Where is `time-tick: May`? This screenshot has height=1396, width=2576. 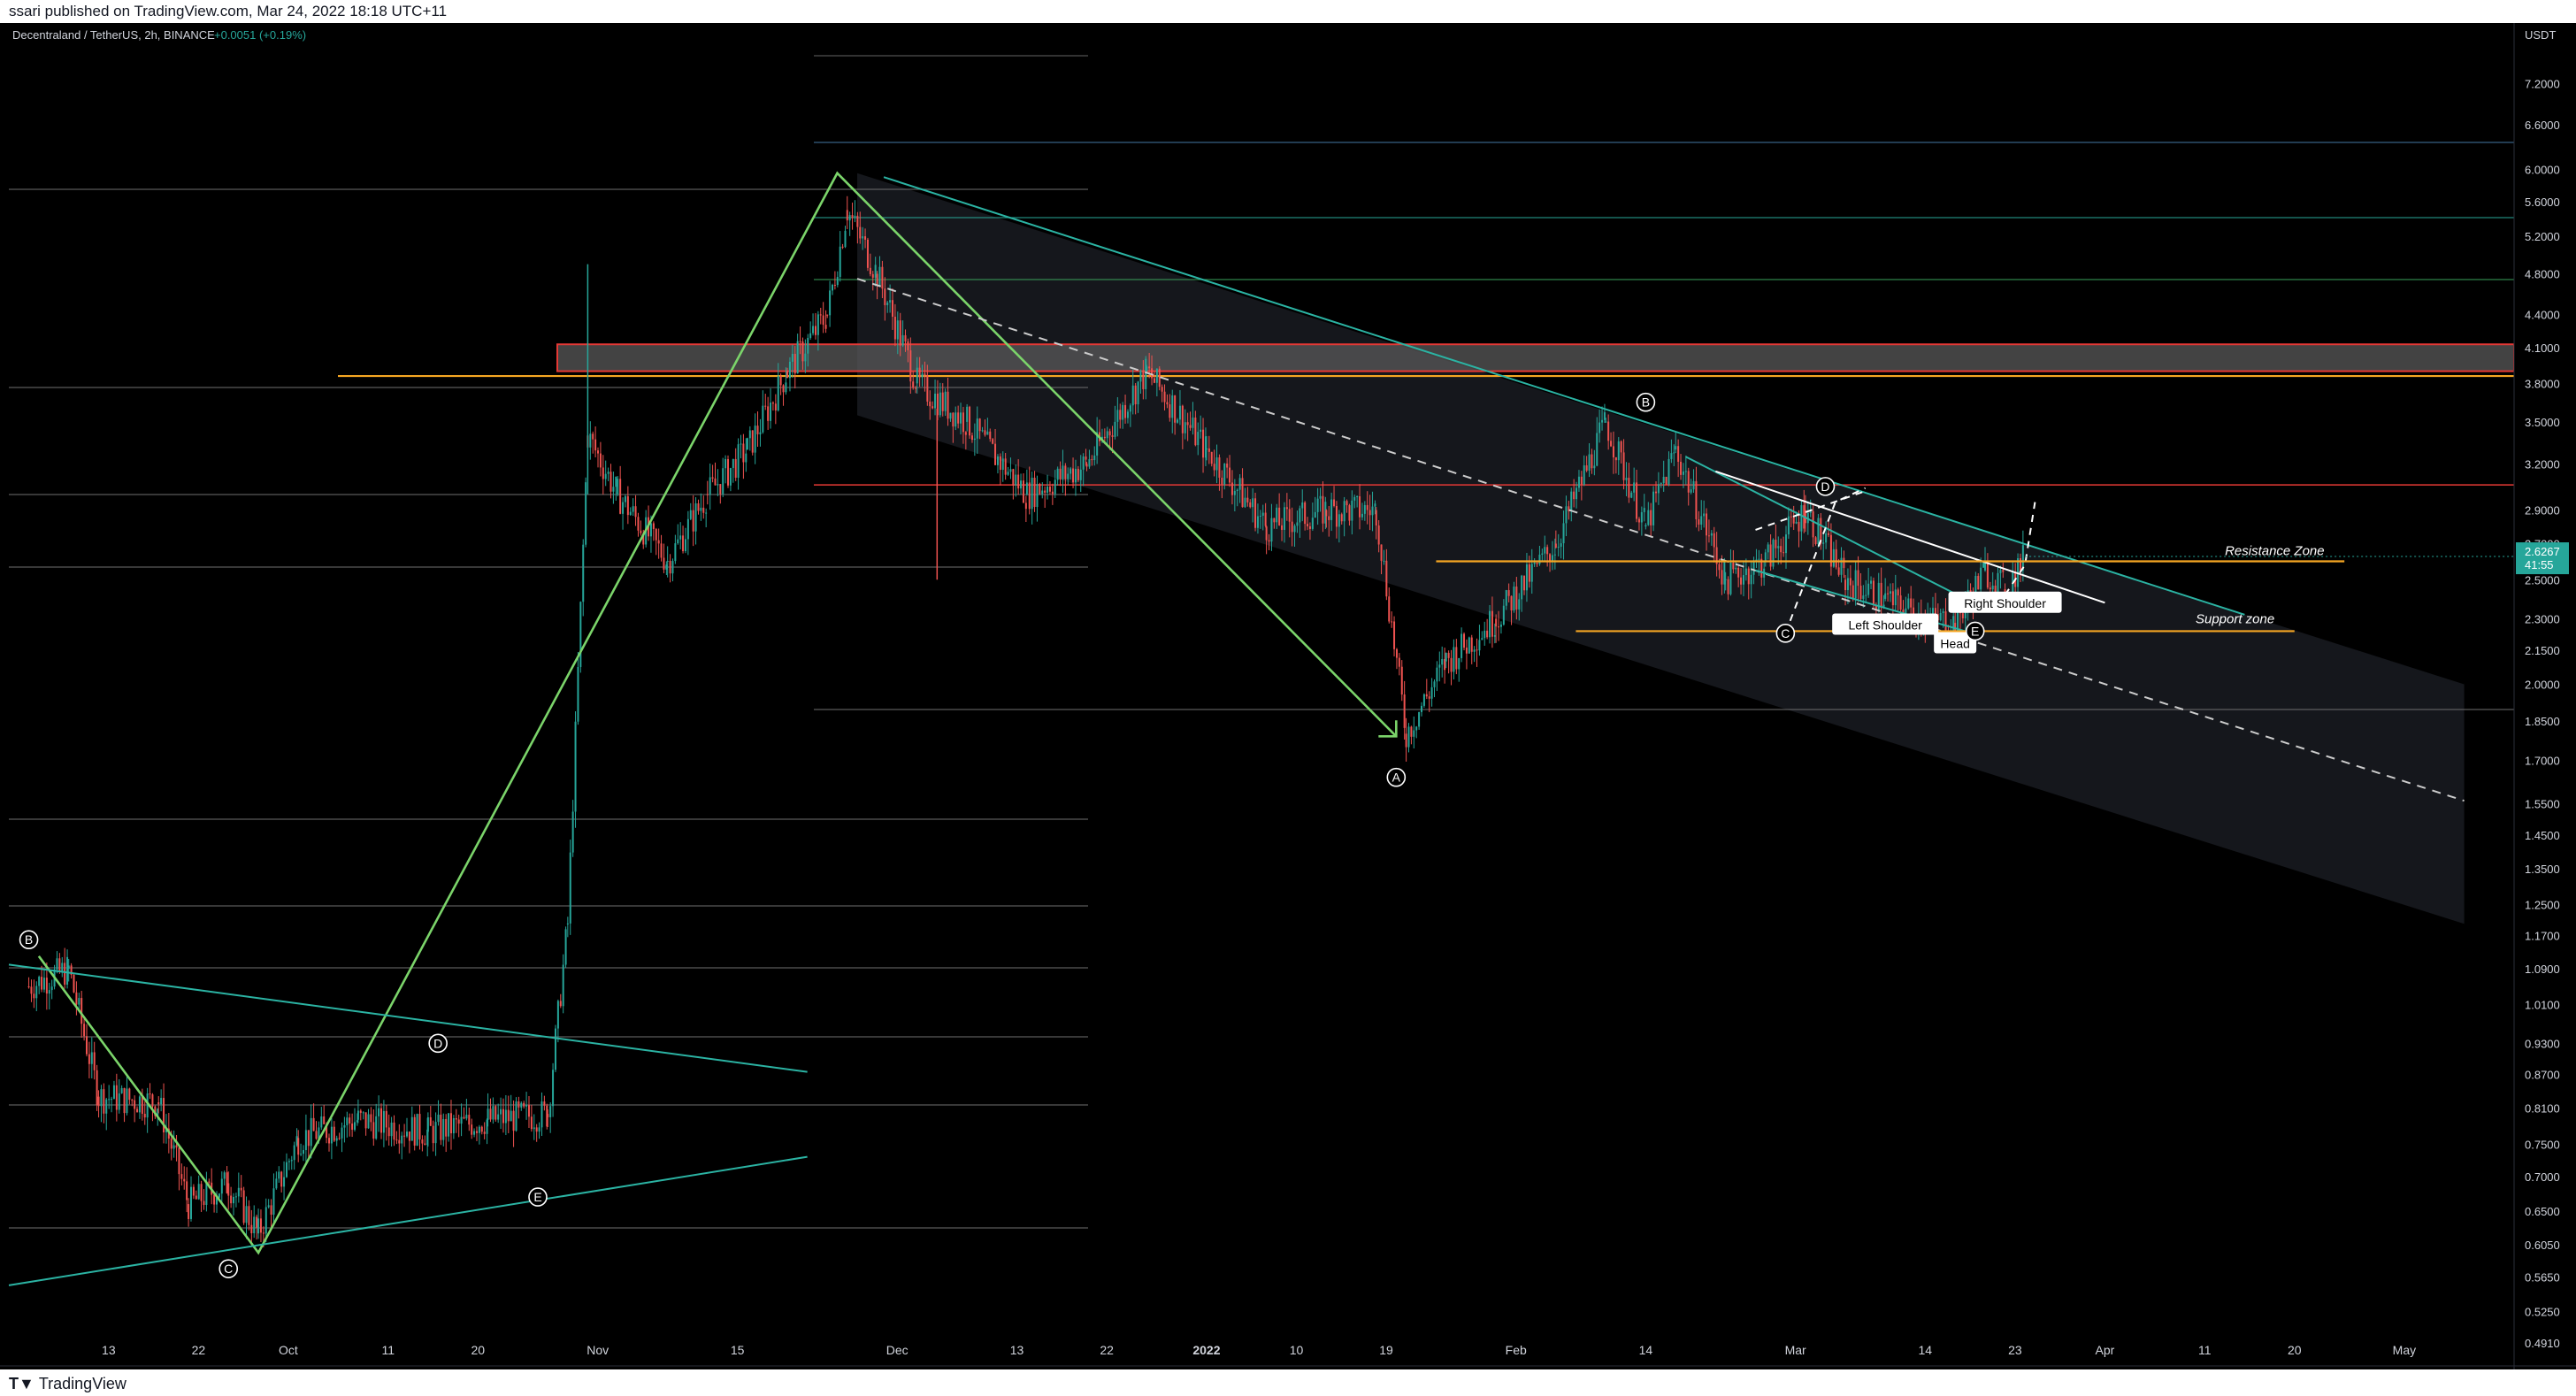 time-tick: May is located at coordinates (2404, 1350).